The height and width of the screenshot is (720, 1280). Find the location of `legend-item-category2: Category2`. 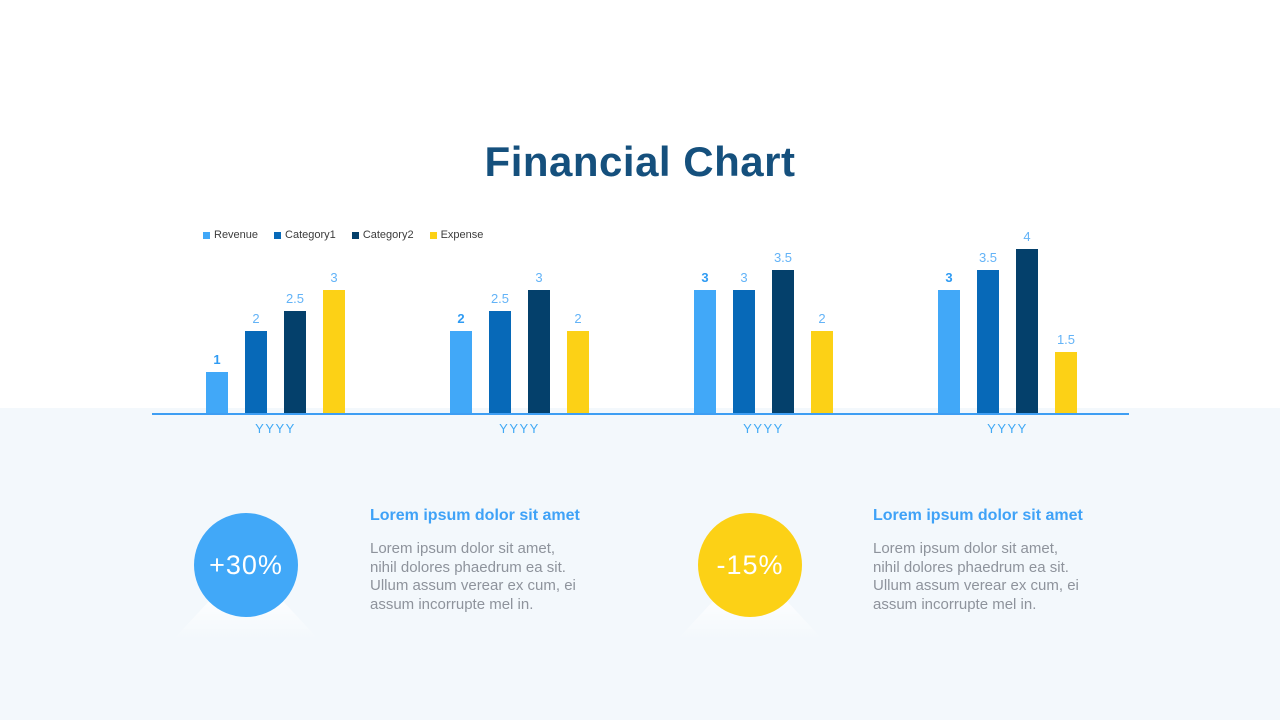

legend-item-category2: Category2 is located at coordinates (382, 235).